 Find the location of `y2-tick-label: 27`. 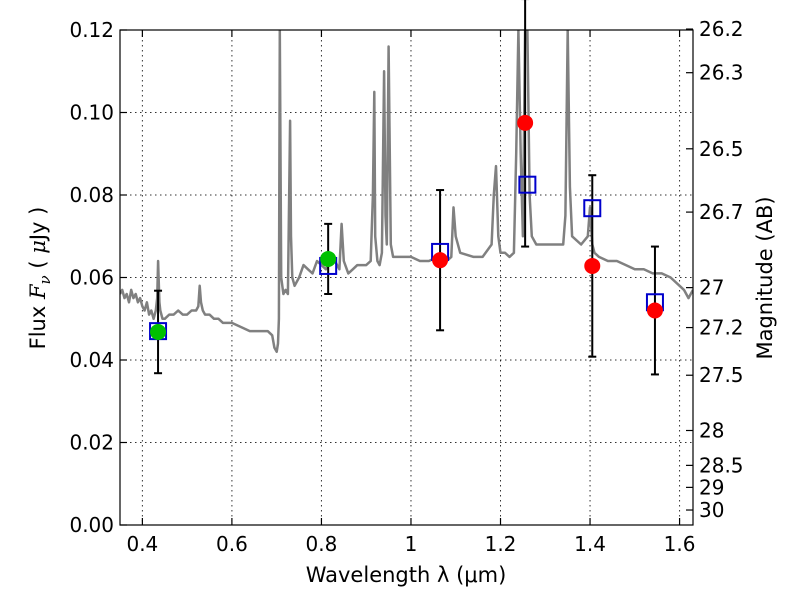

y2-tick-label: 27 is located at coordinates (711, 288).